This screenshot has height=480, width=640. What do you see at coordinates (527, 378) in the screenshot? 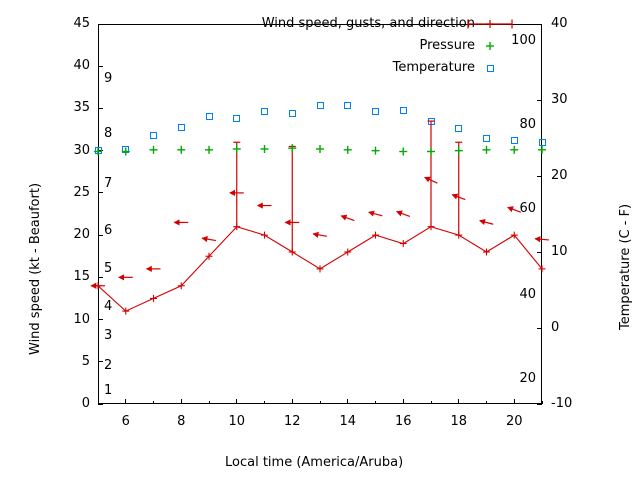
I see `fahrenheit-scale-label: 20` at bounding box center [527, 378].